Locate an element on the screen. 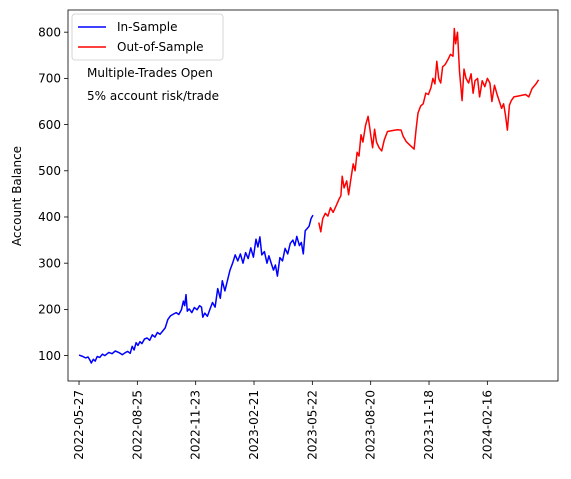 The image size is (571, 479). x-tick-label: 2023-11-18 is located at coordinates (429, 425).